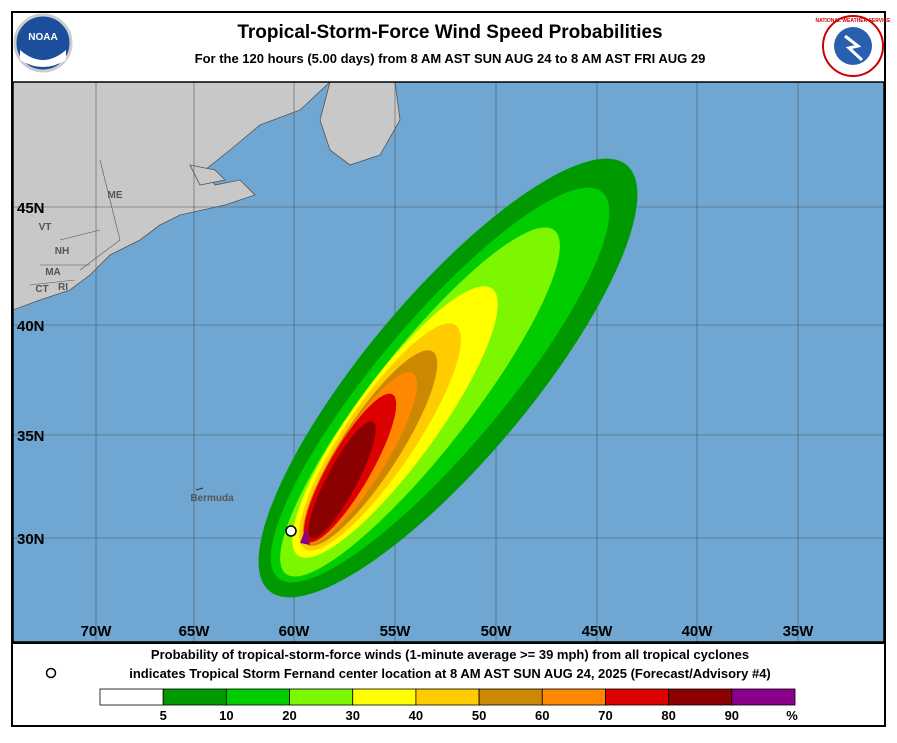 The height and width of the screenshot is (743, 897). I want to click on legend-label: 40, so click(416, 715).